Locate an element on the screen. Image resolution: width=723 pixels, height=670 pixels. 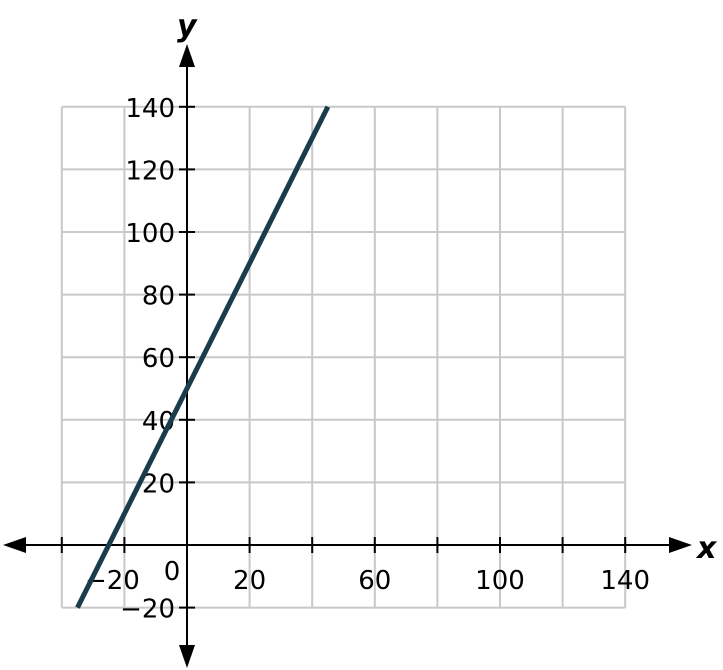
y-tick-label: 120 is located at coordinates (150, 171).